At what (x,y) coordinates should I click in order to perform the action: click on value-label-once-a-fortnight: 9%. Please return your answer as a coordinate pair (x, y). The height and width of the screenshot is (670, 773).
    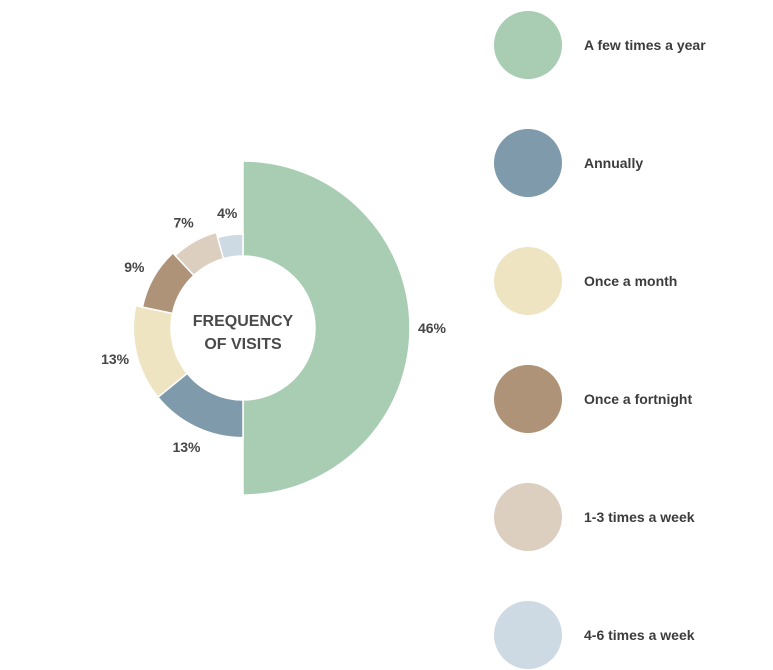
    Looking at the image, I should click on (134, 267).